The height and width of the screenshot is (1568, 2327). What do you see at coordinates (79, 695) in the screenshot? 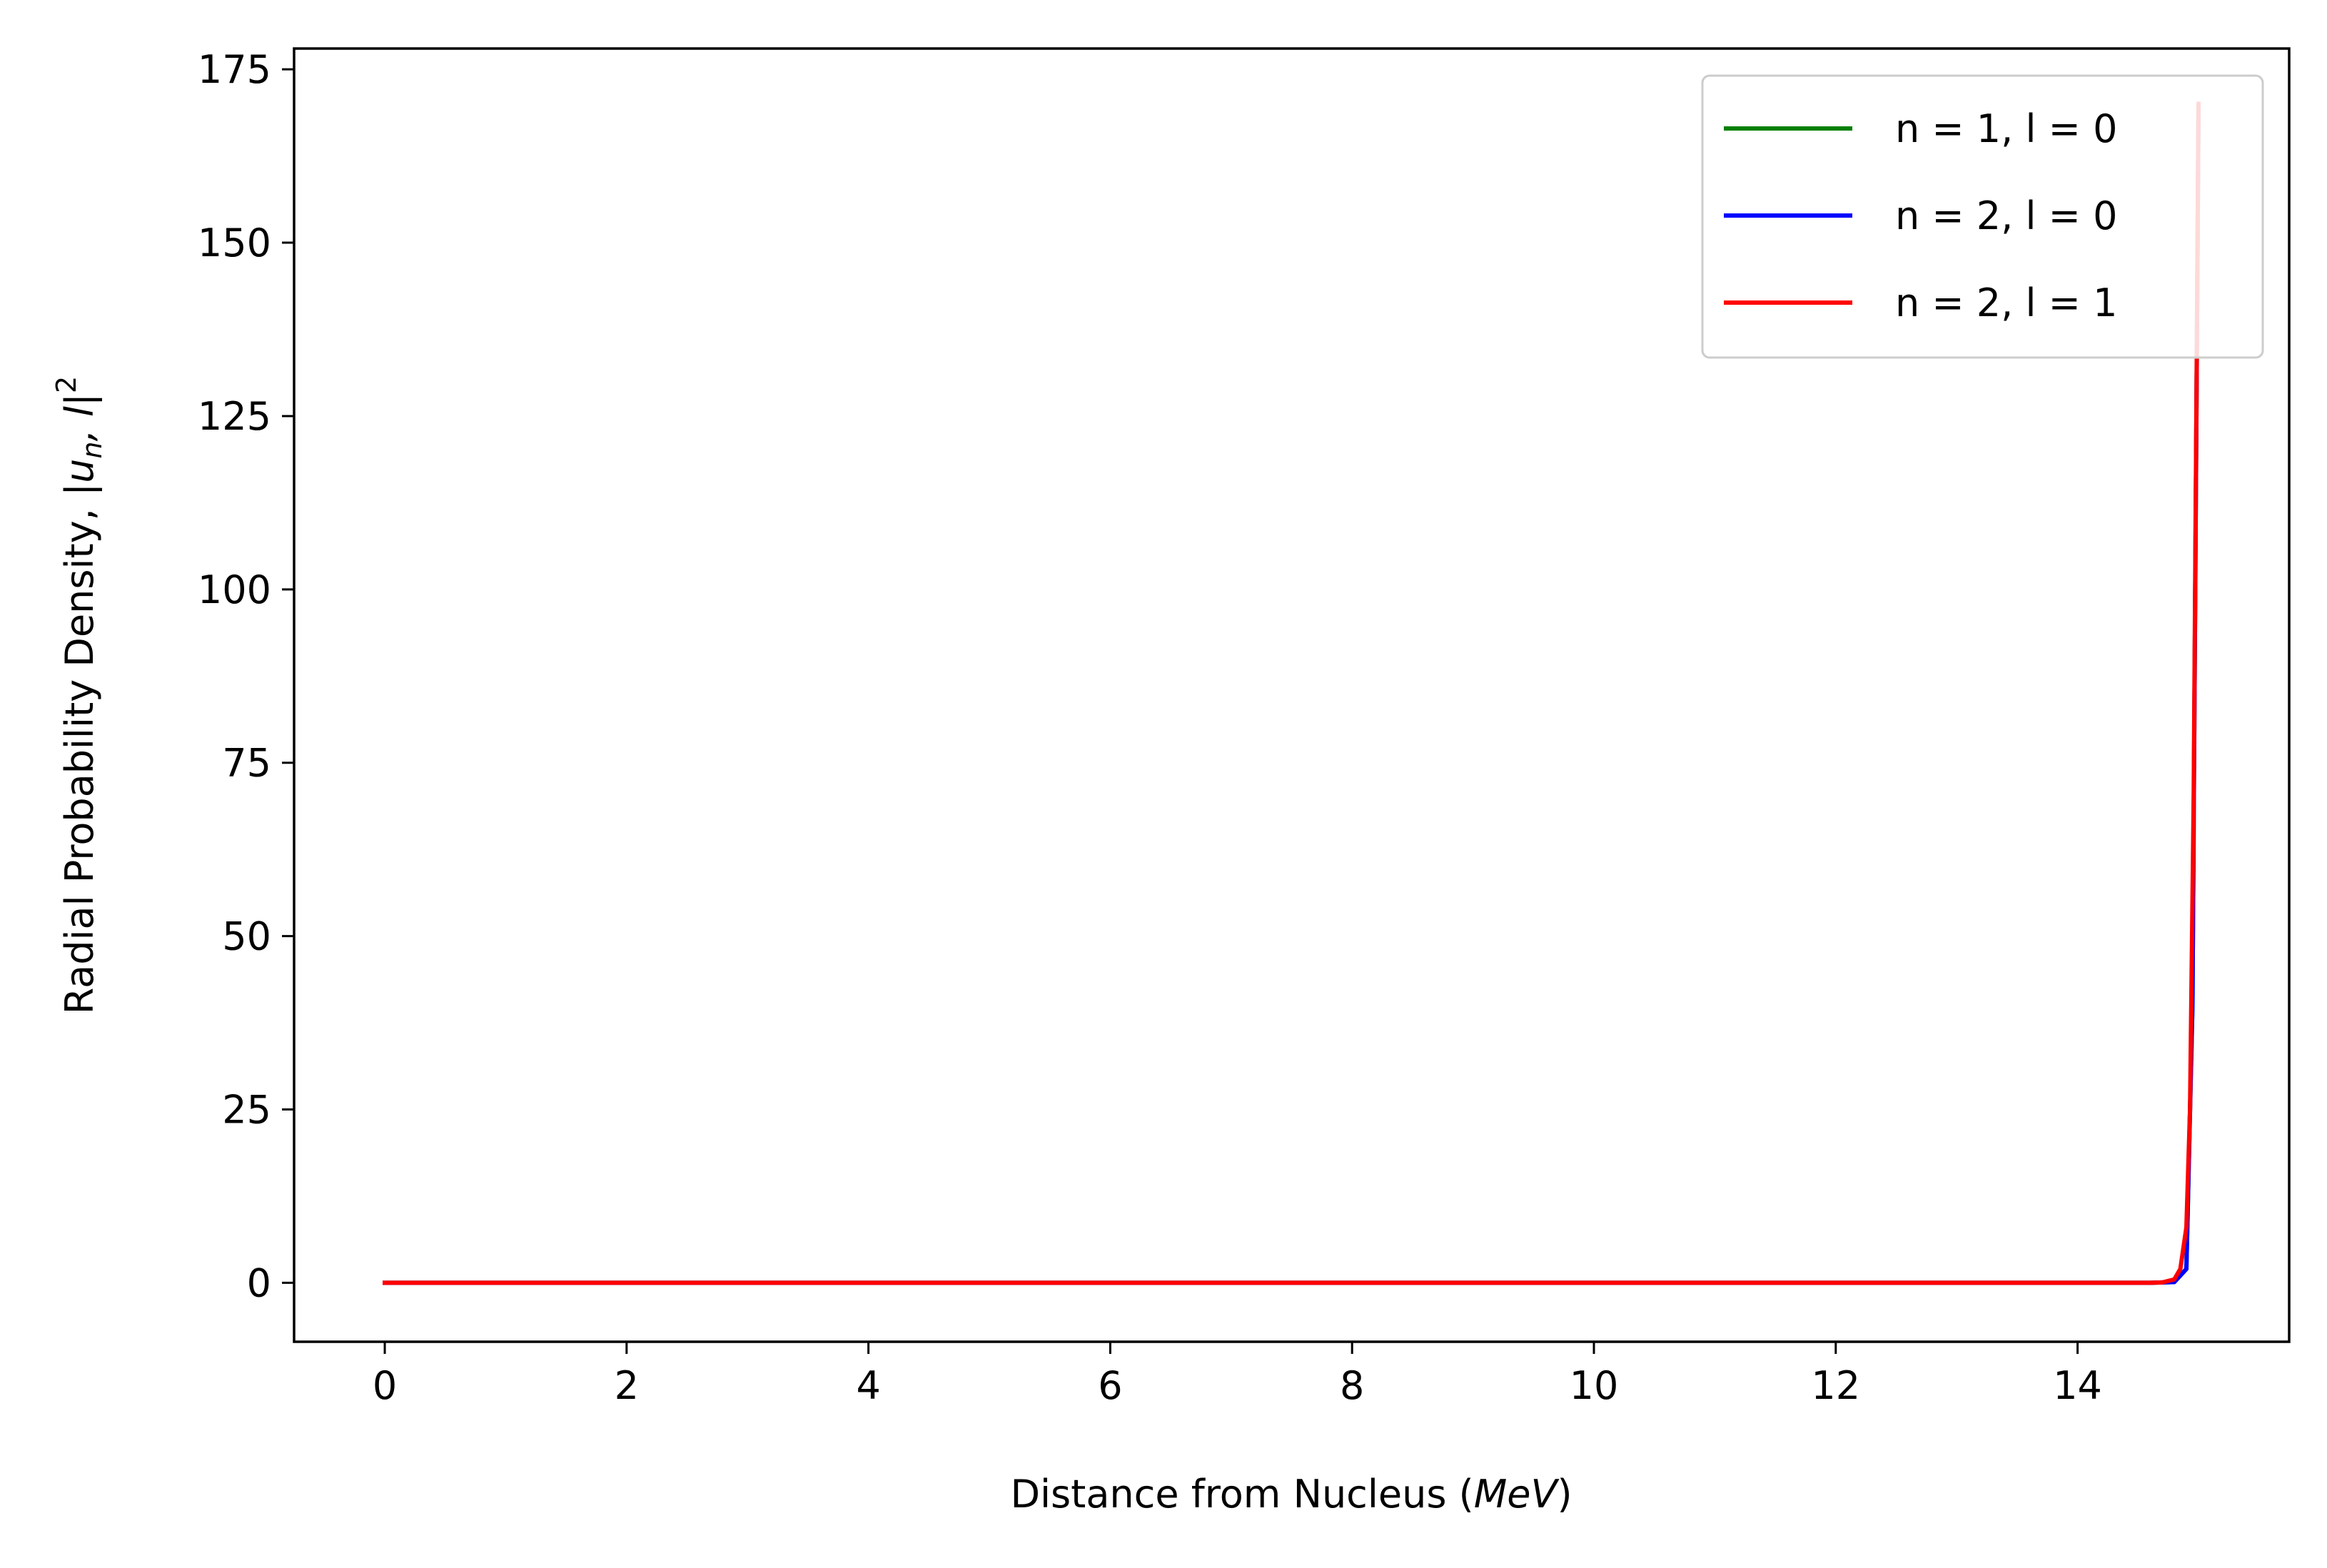
I see `y-axis-label: Radial Probability Density, |un, l|2` at bounding box center [79, 695].